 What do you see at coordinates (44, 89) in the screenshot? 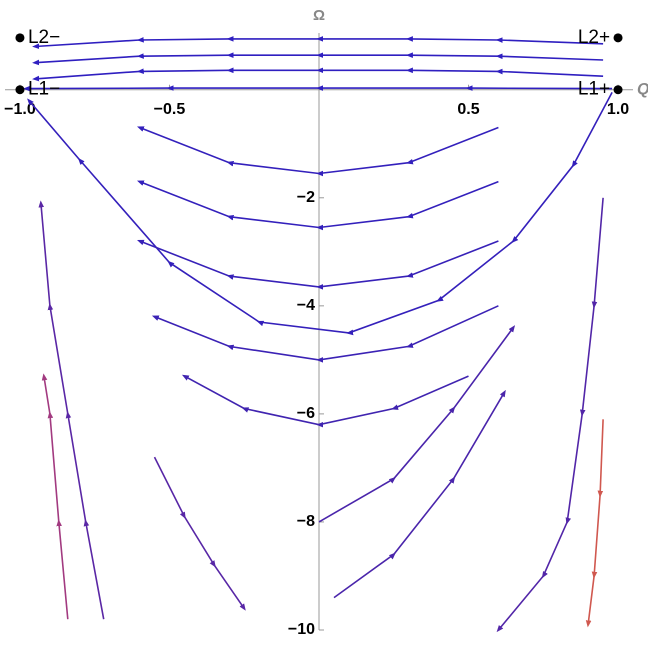
I see `point-label: L1−` at bounding box center [44, 89].